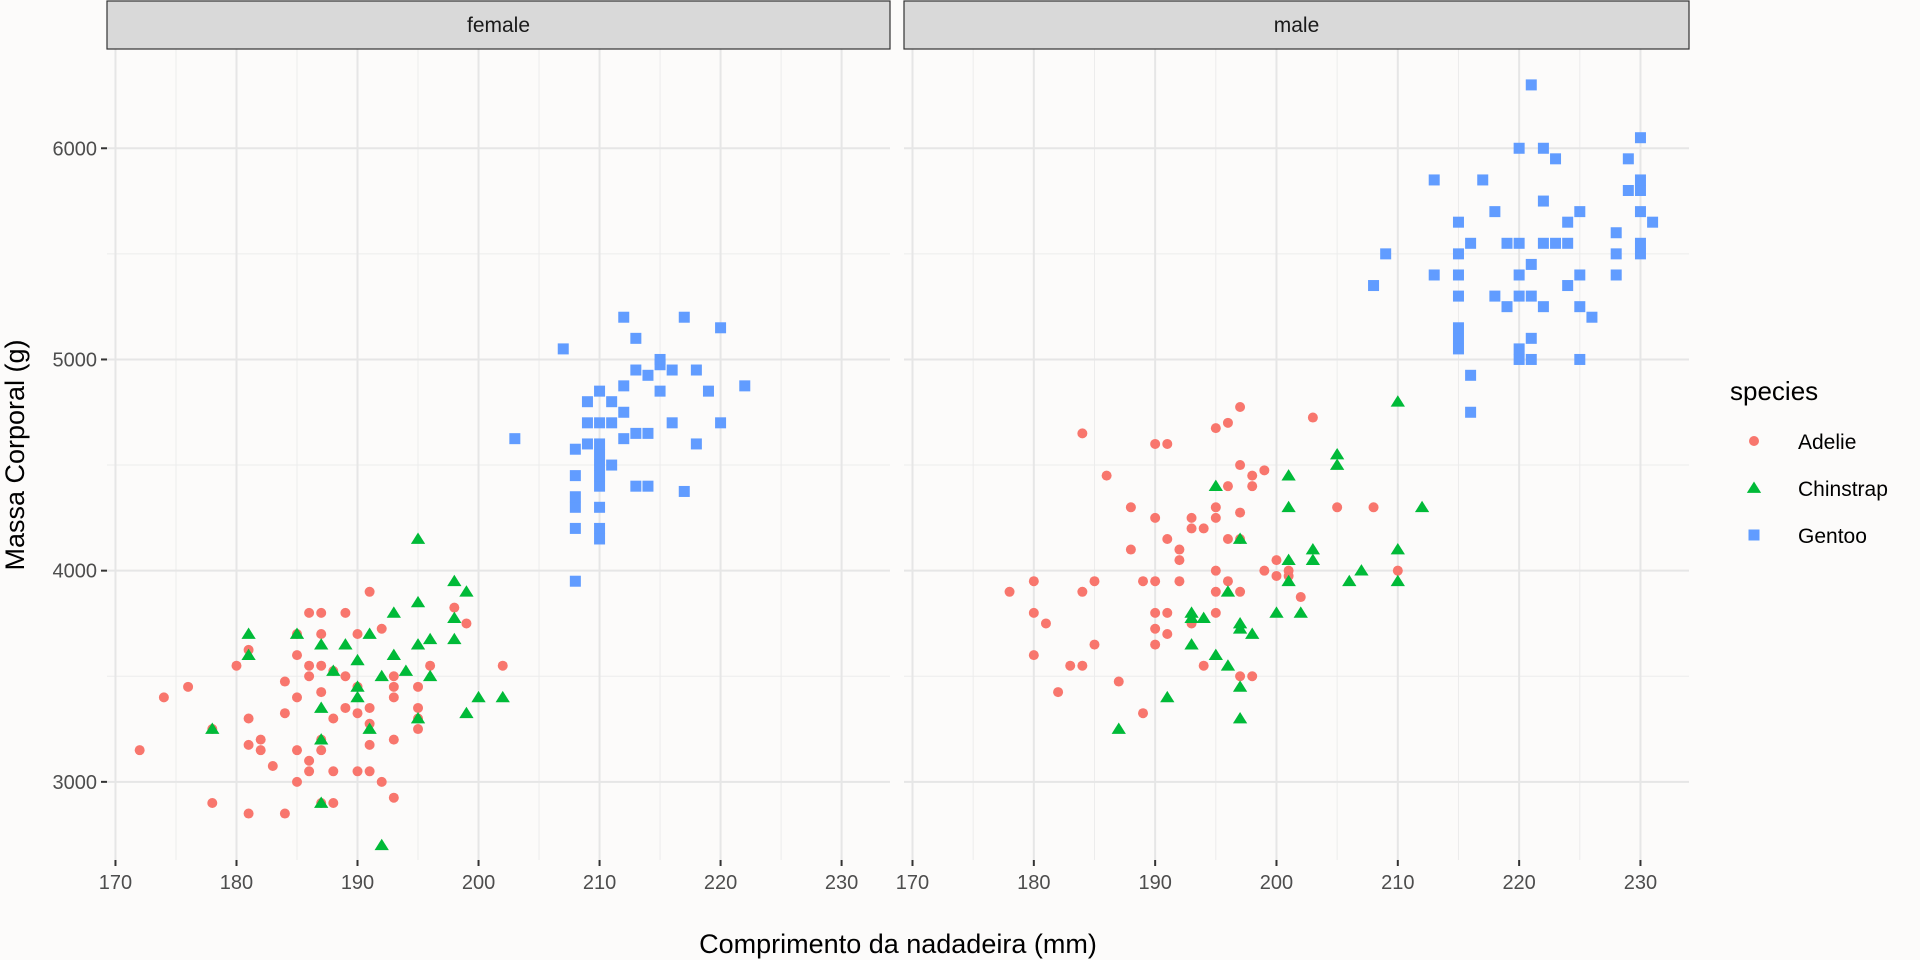 Image resolution: width=1920 pixels, height=960 pixels. Describe the element at coordinates (498, 25) in the screenshot. I see `facet-label: female` at that location.